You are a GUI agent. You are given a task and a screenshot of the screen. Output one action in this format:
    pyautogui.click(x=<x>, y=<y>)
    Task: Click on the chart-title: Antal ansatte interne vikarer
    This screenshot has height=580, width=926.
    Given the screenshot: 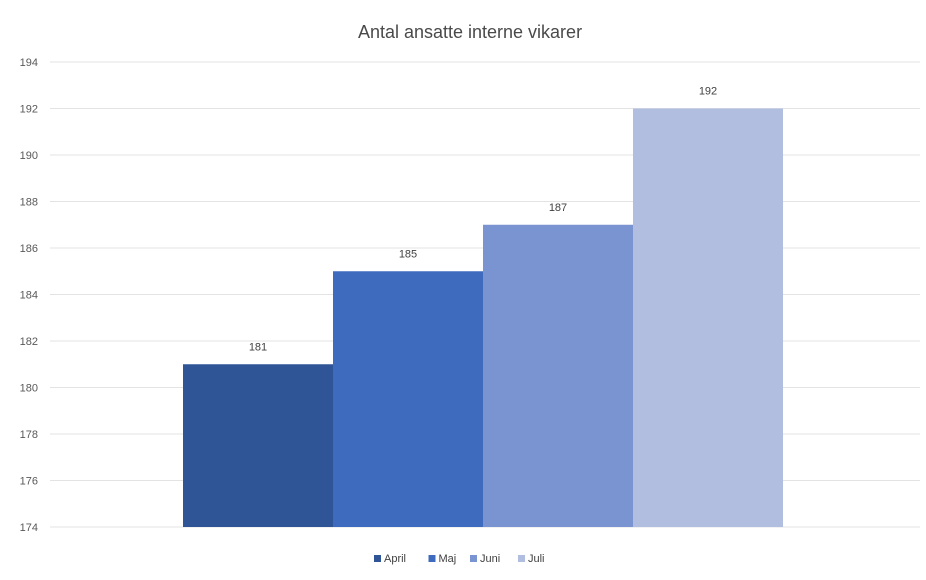 What is the action you would take?
    pyautogui.click(x=470, y=32)
    